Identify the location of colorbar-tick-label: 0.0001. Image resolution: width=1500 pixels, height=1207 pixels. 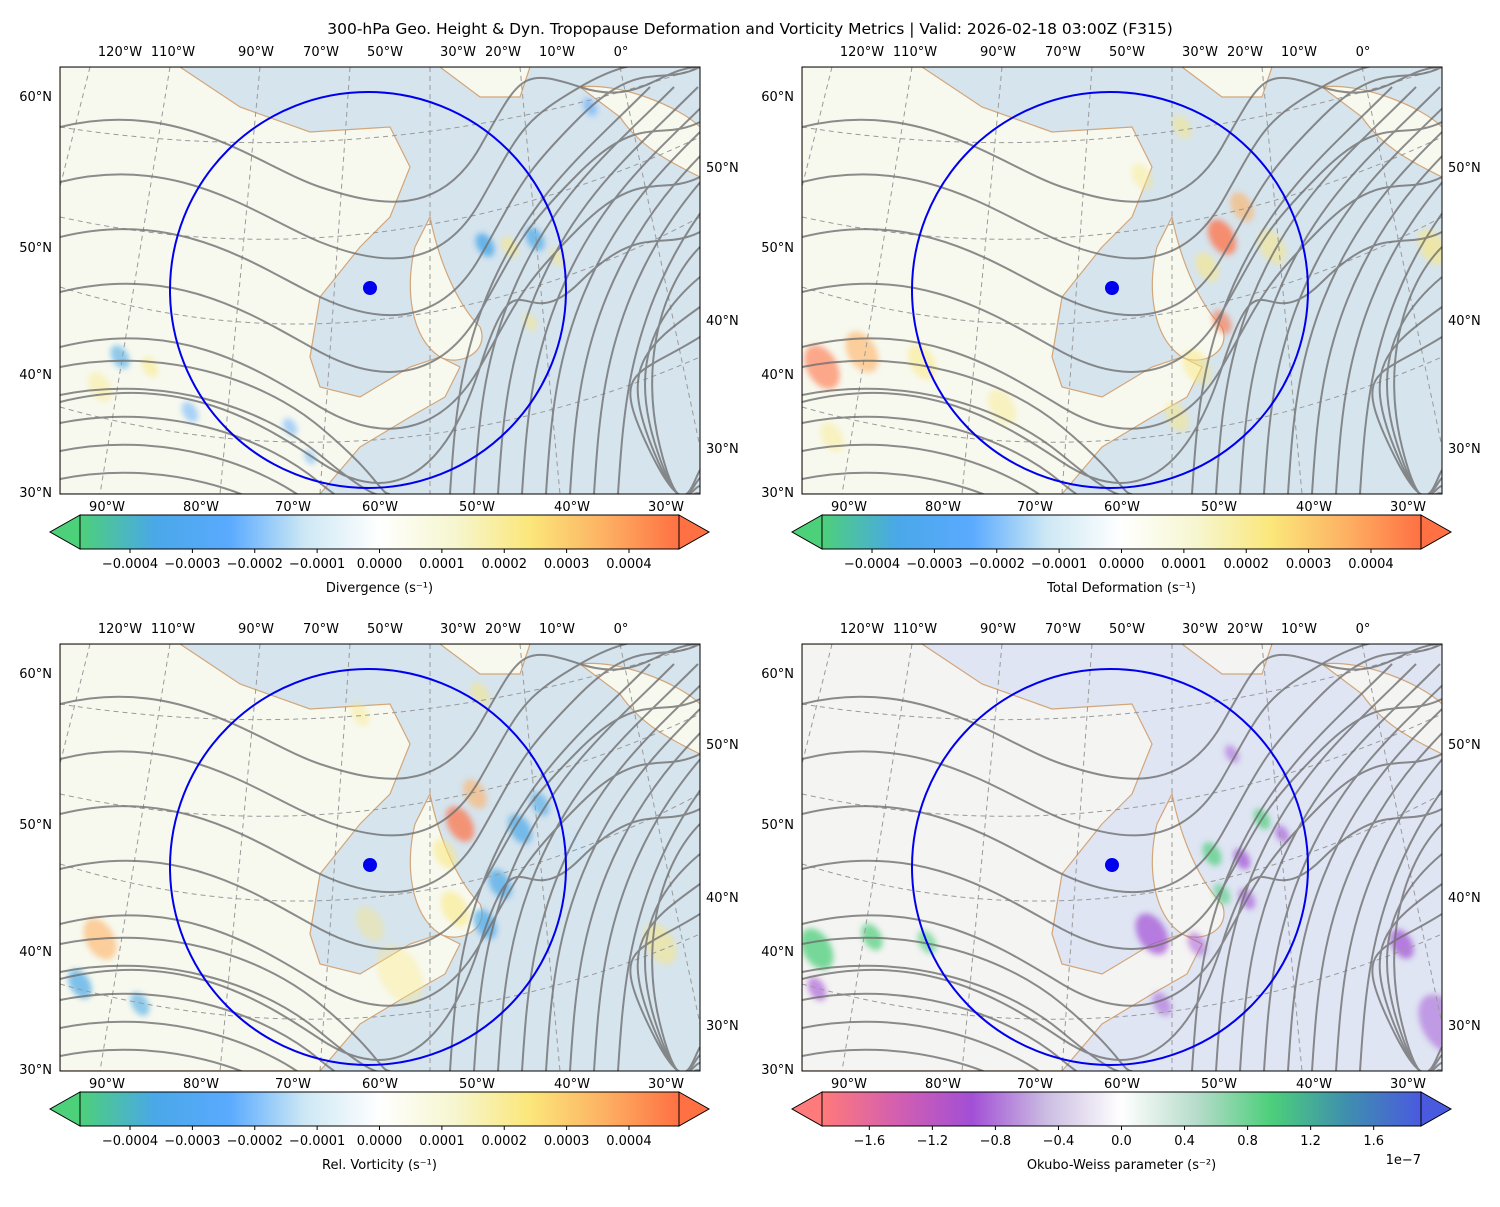
(1184, 564).